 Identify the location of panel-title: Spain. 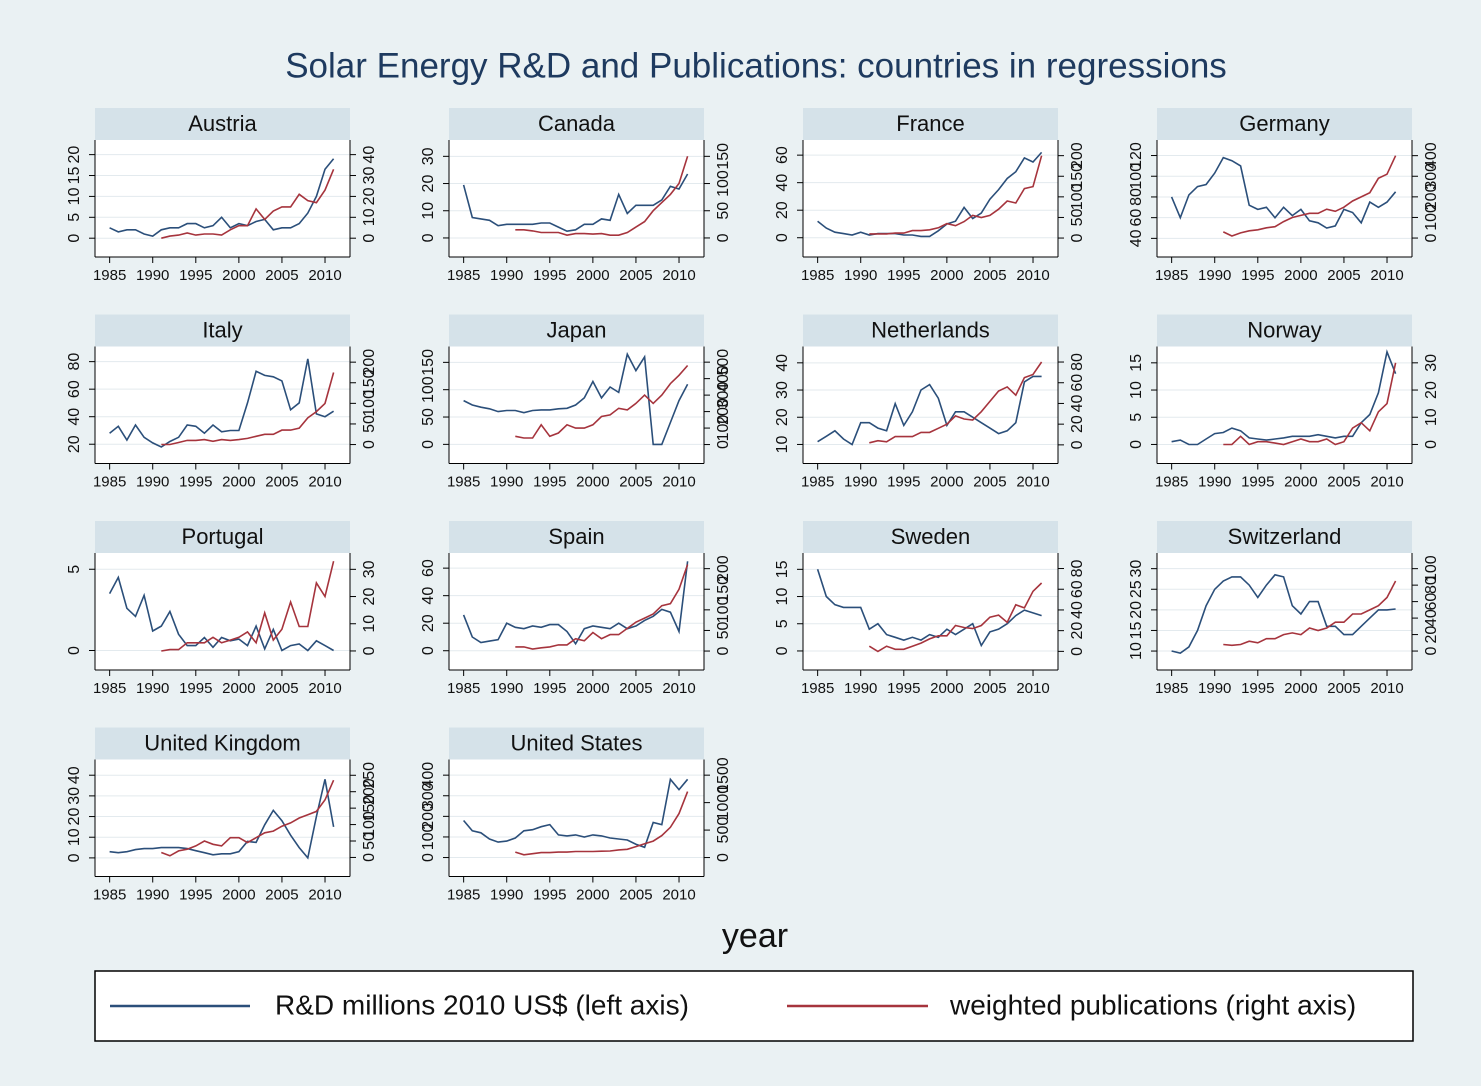
(576, 536).